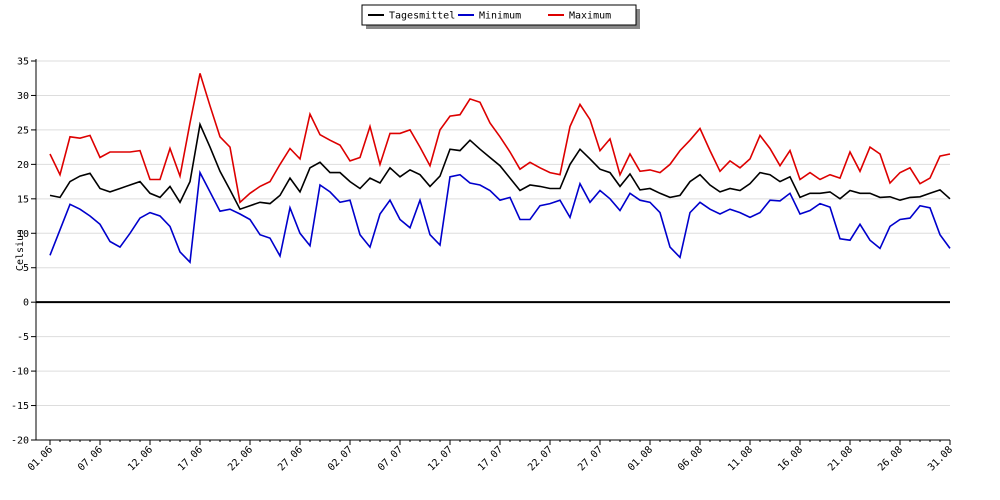 Image resolution: width=1000 pixels, height=500 pixels. Describe the element at coordinates (240, 458) in the screenshot. I see `x-tick-label: 22.06` at that location.